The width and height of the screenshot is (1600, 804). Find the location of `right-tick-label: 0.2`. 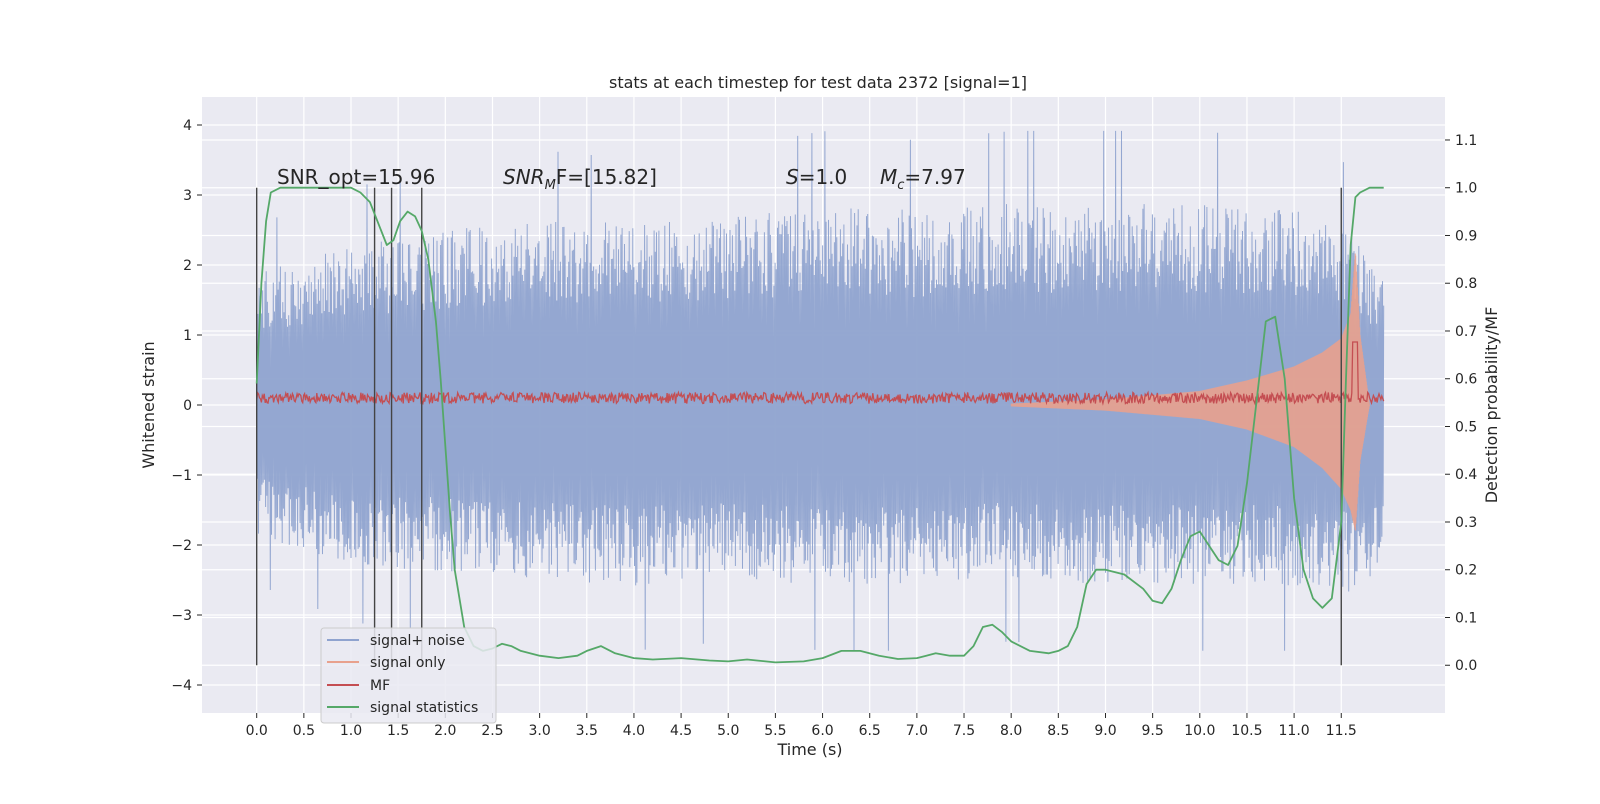

right-tick-label: 0.2 is located at coordinates (1466, 571).